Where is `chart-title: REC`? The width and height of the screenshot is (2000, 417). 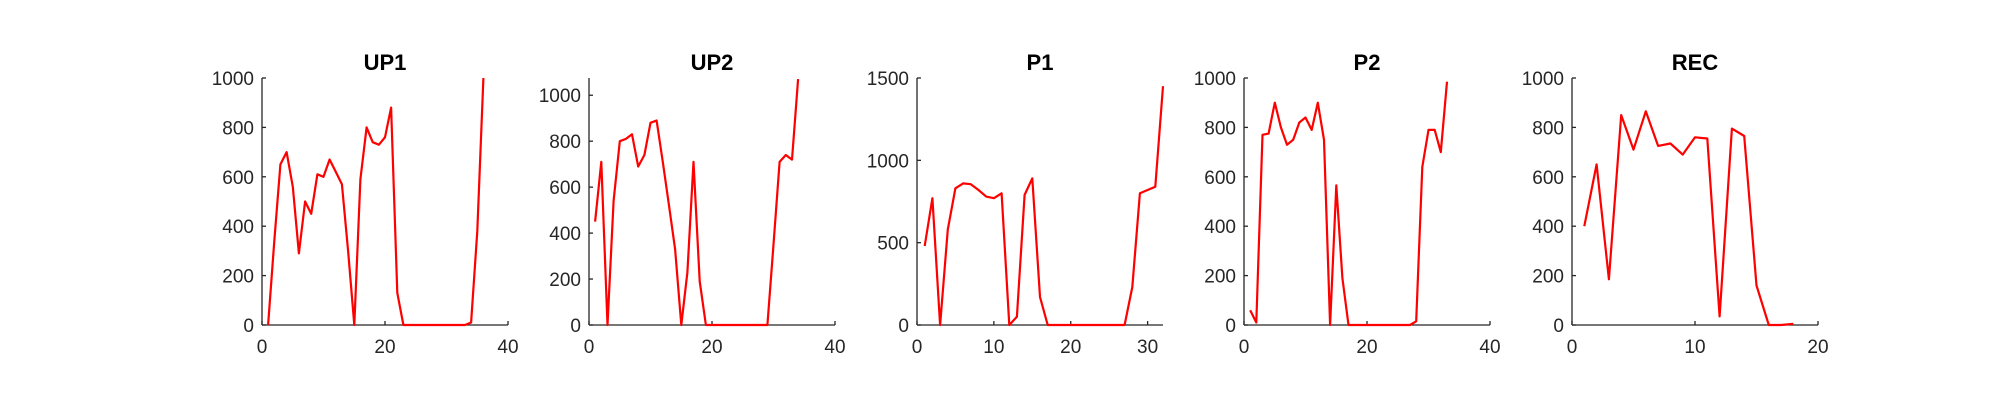 chart-title: REC is located at coordinates (1695, 62).